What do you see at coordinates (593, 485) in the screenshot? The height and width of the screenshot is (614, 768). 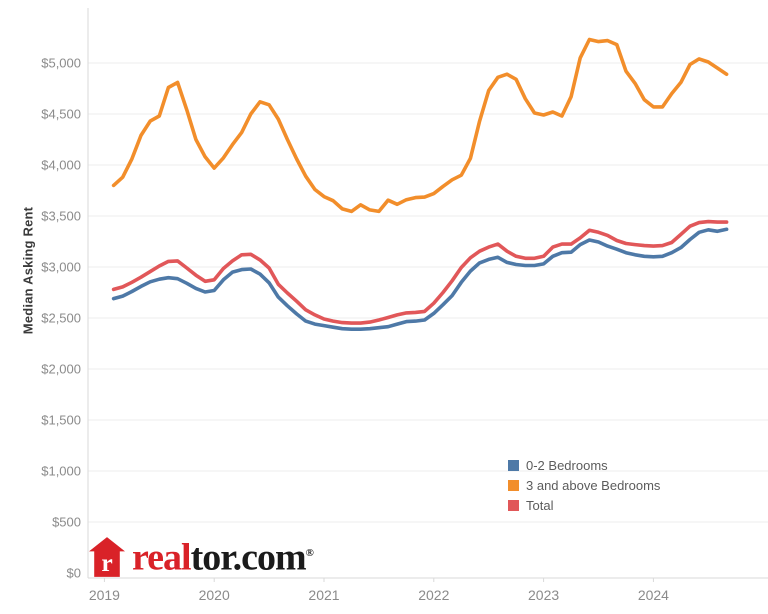 I see `legend-label: 3 and above Bedrooms` at bounding box center [593, 485].